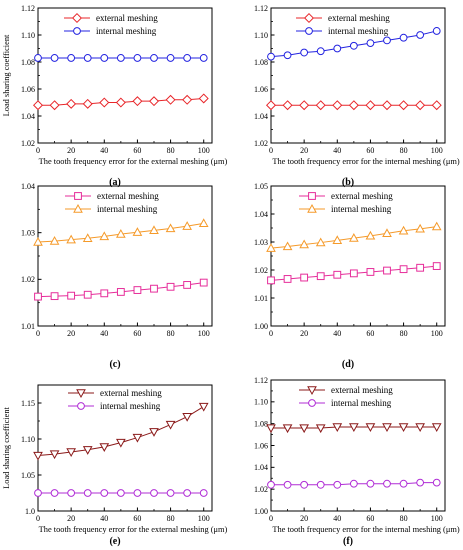  What do you see at coordinates (204, 518) in the screenshot?
I see `x-tick-label: 100` at bounding box center [204, 518].